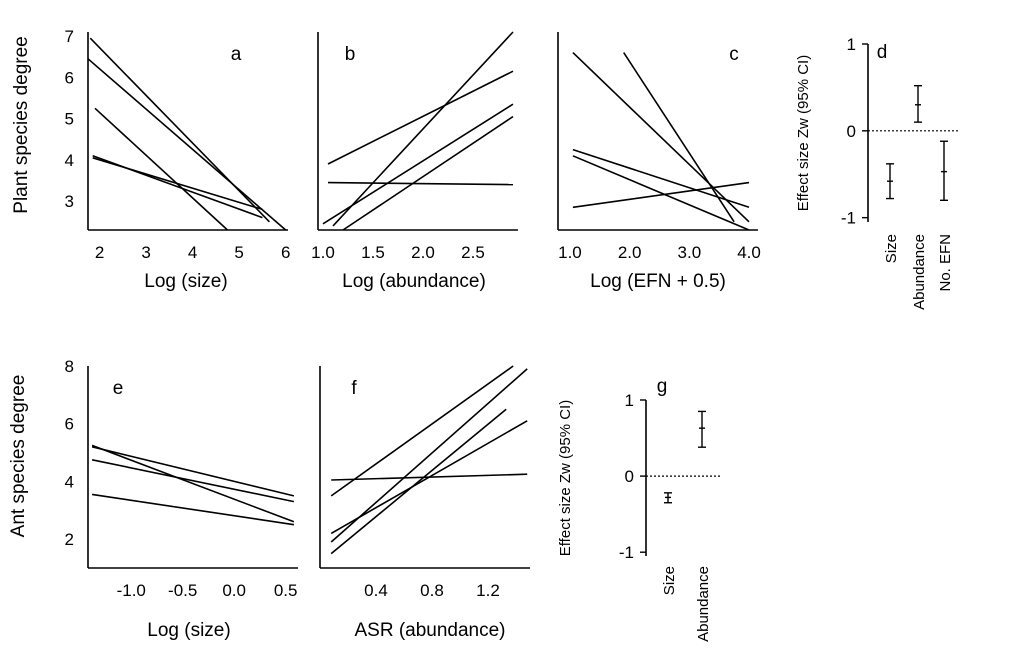  What do you see at coordinates (473, 252) in the screenshot?
I see `x-tick-label: 2.5` at bounding box center [473, 252].